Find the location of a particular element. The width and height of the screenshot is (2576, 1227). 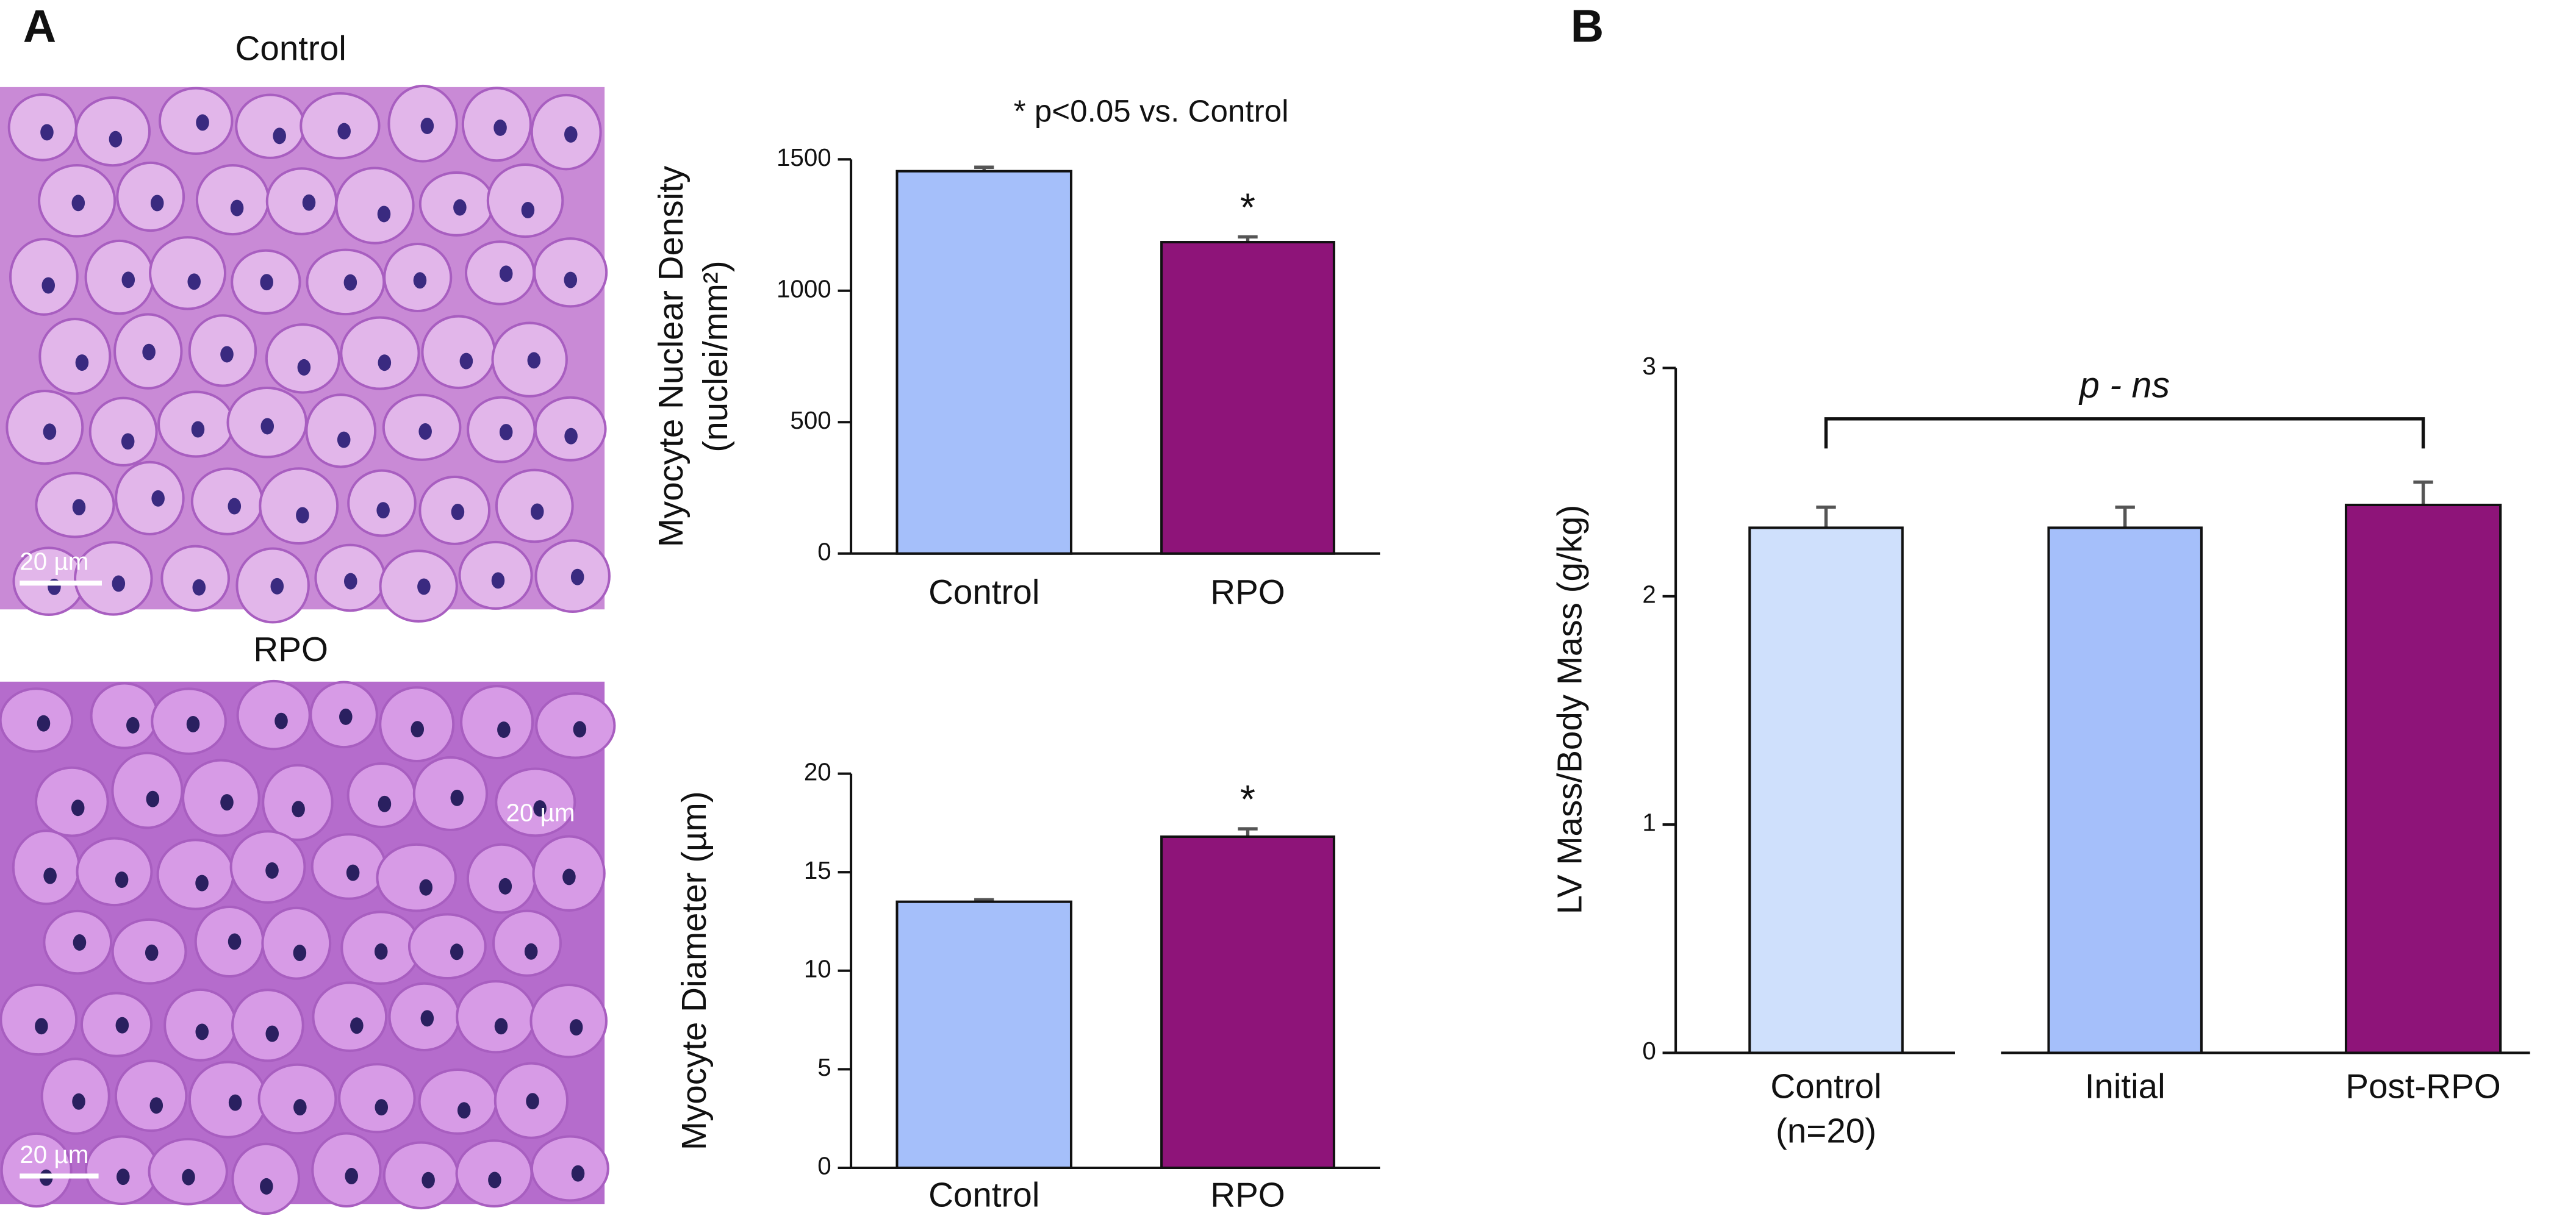

panel-label: A is located at coordinates (40, 26).